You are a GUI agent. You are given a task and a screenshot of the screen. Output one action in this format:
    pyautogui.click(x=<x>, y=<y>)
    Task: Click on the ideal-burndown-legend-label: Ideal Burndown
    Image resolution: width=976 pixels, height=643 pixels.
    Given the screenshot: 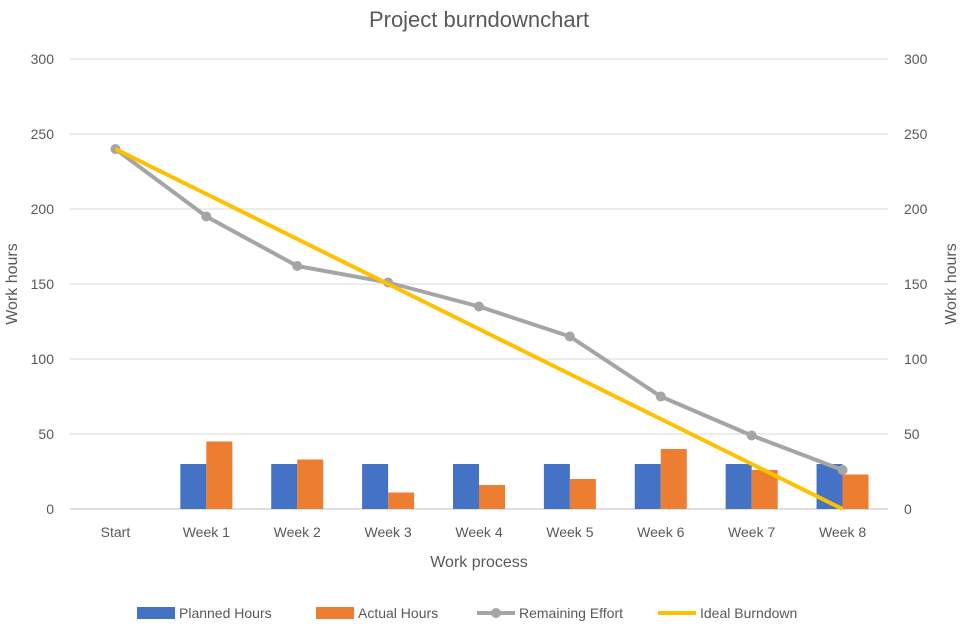 What is the action you would take?
    pyautogui.click(x=748, y=613)
    